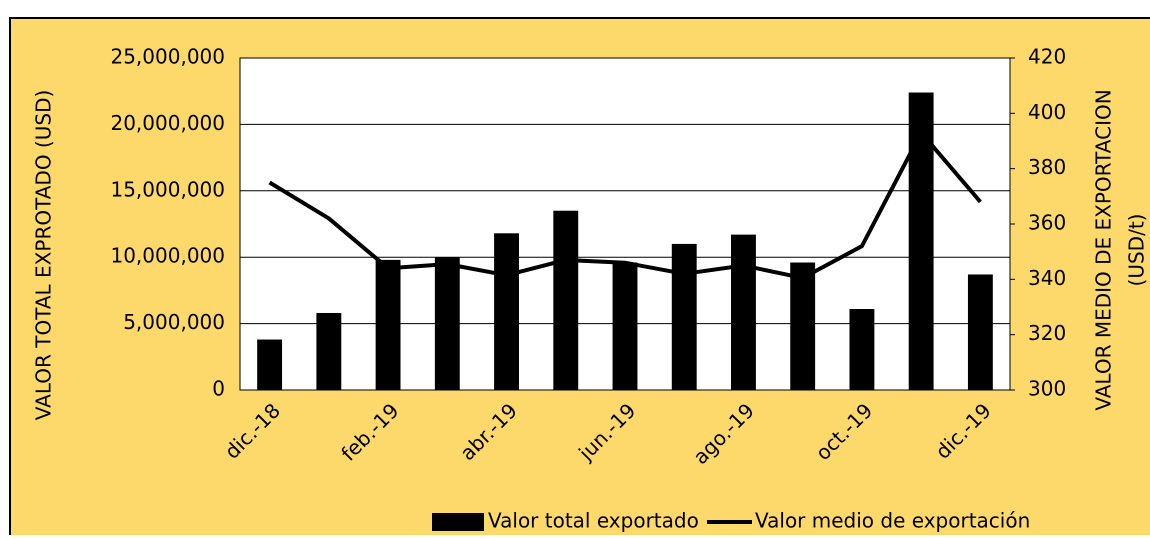 The width and height of the screenshot is (1150, 539). Describe the element at coordinates (1047, 333) in the screenshot. I see `y2-tick-label: 320` at that location.